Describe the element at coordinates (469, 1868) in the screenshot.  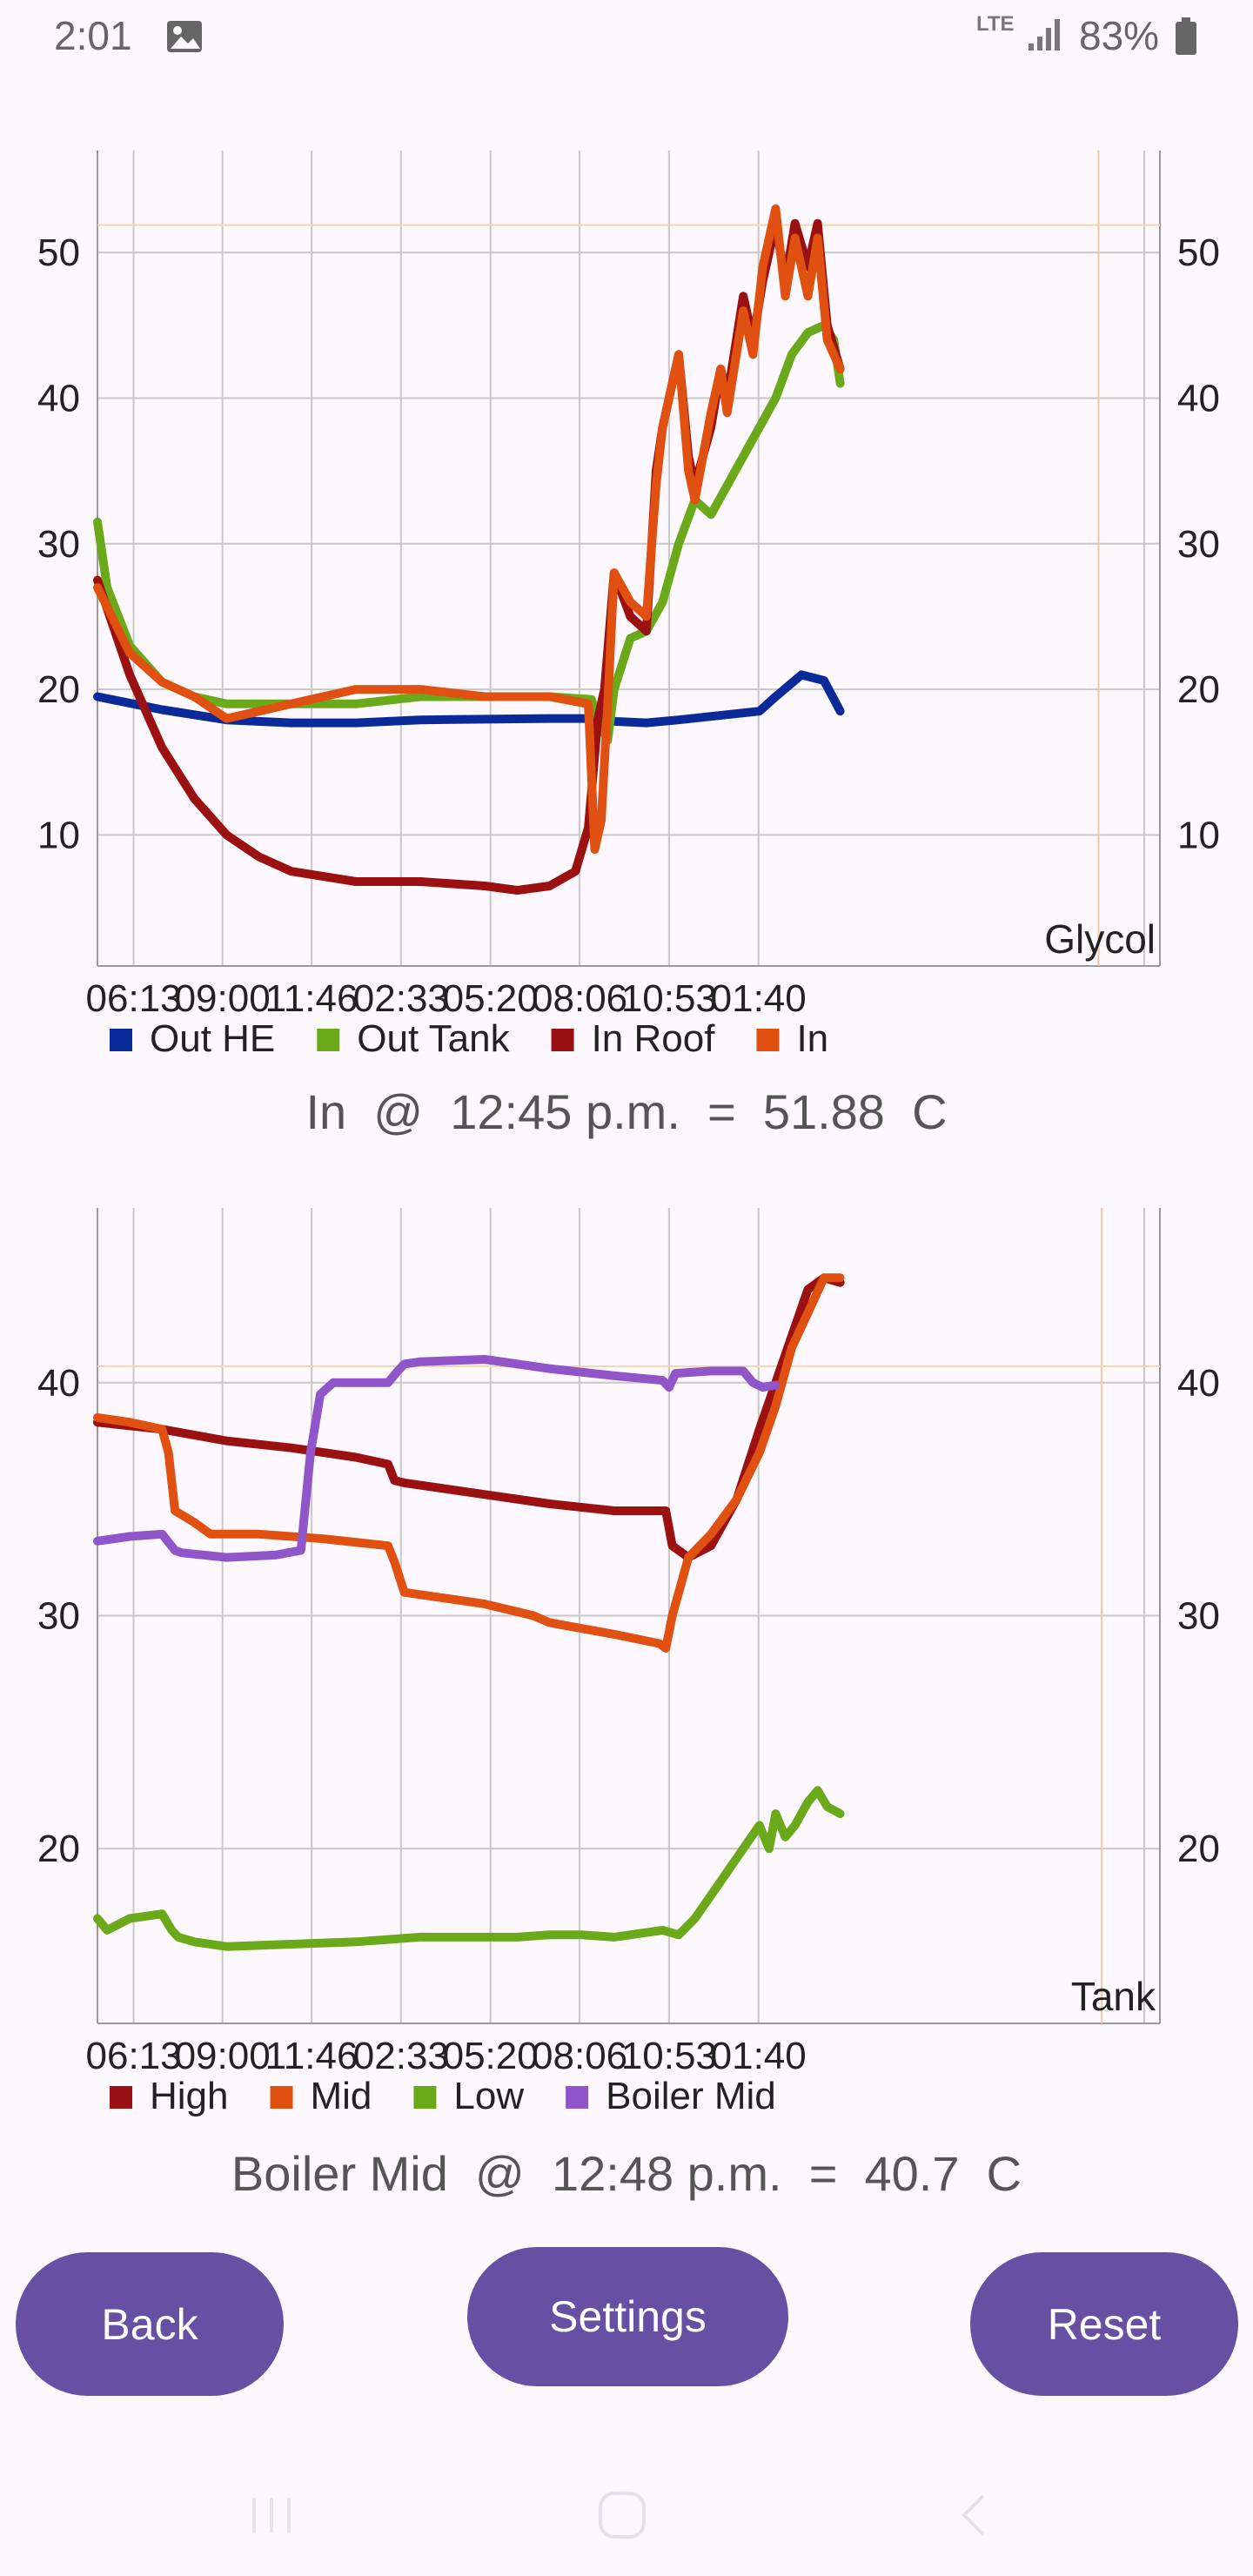
I see `series-line-low` at that location.